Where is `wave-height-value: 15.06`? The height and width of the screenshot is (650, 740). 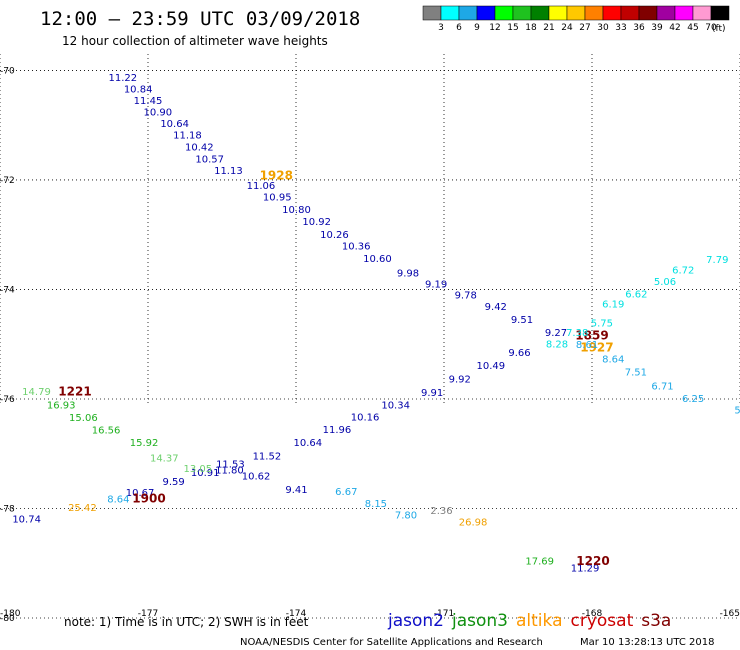 wave-height-value: 15.06 is located at coordinates (83, 418).